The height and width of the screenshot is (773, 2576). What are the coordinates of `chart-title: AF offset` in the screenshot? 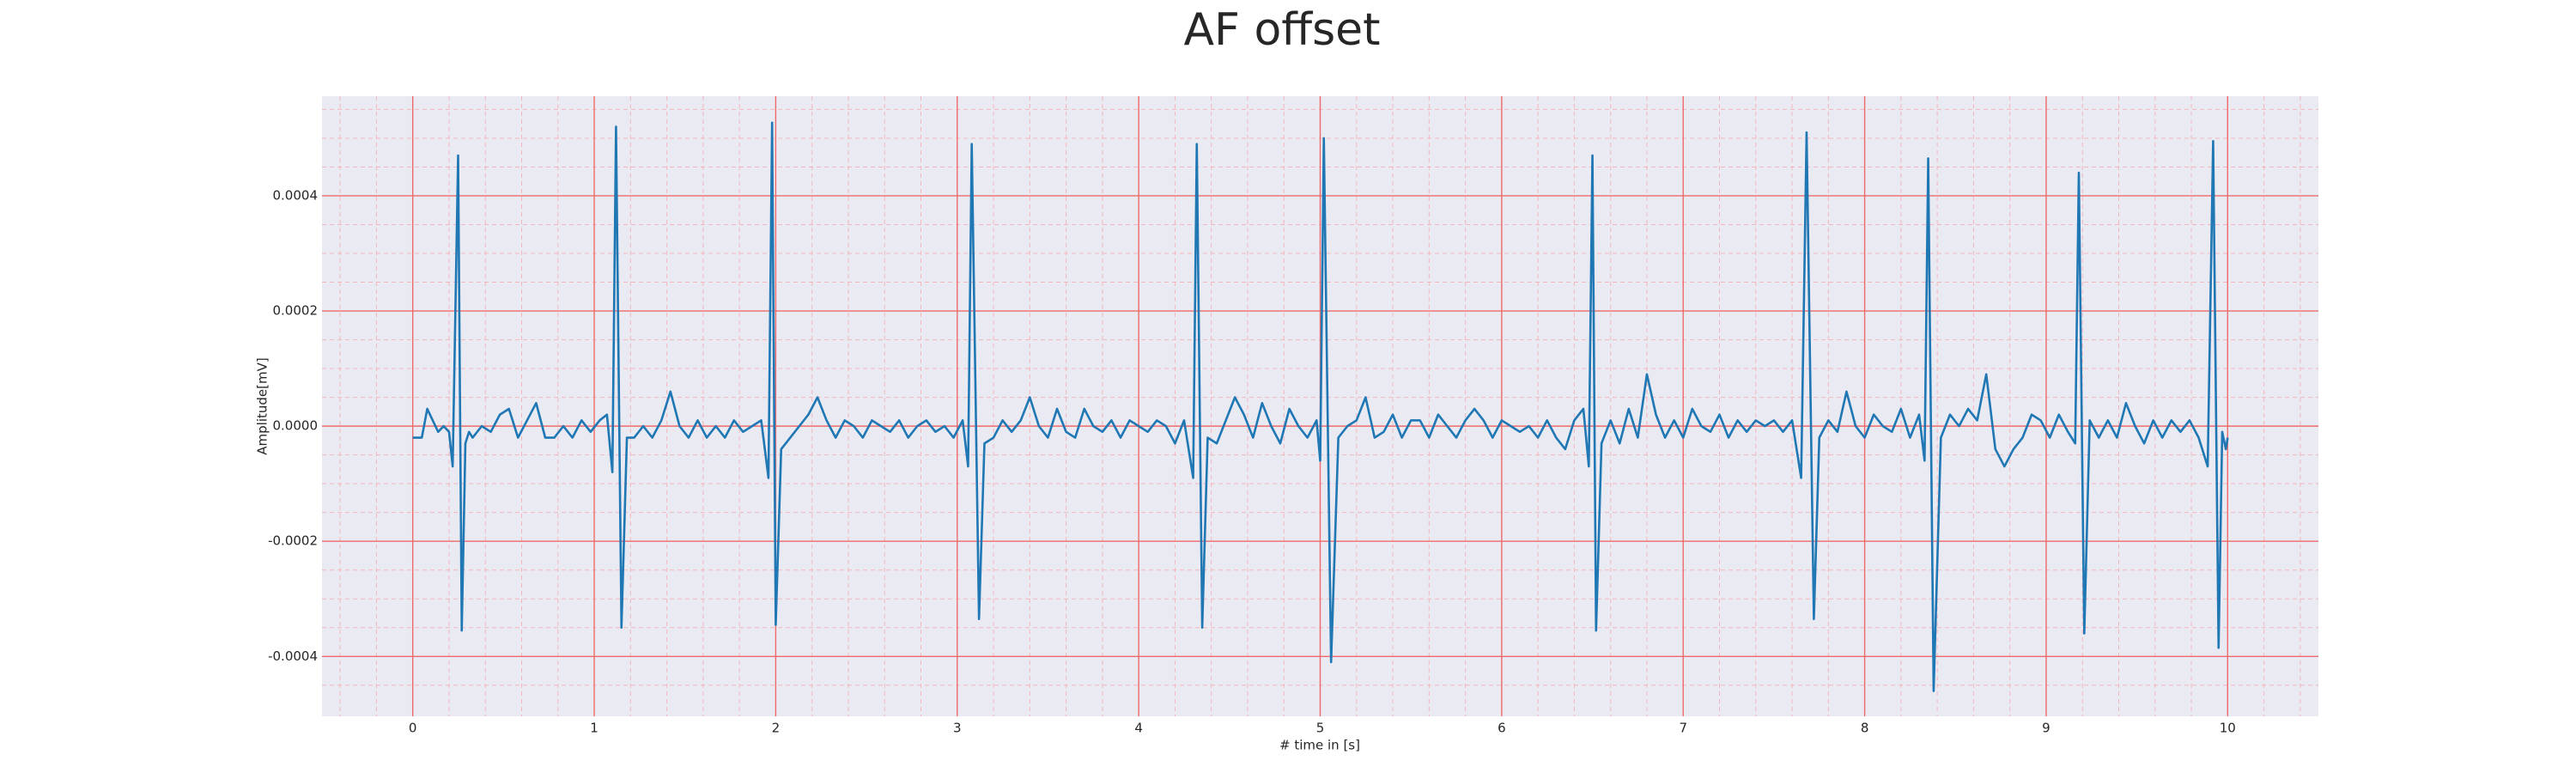 It's located at (1281, 30).